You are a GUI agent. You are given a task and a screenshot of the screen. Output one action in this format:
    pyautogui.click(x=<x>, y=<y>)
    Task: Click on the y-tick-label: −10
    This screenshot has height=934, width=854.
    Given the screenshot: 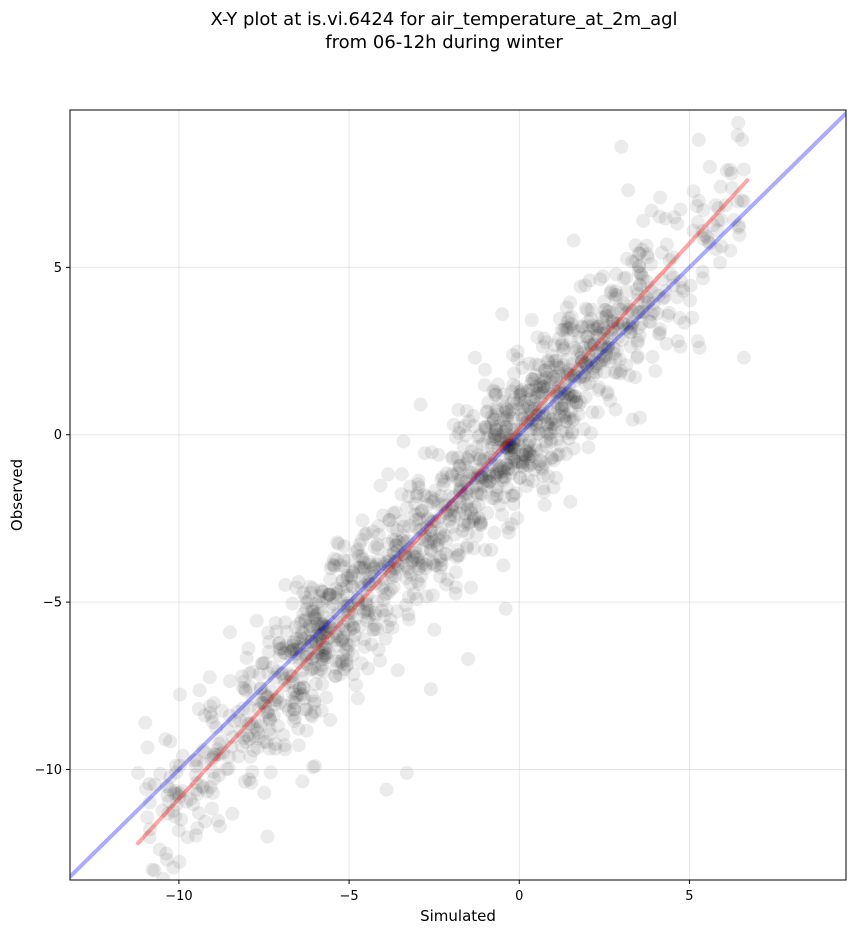 What is the action you would take?
    pyautogui.click(x=48, y=770)
    